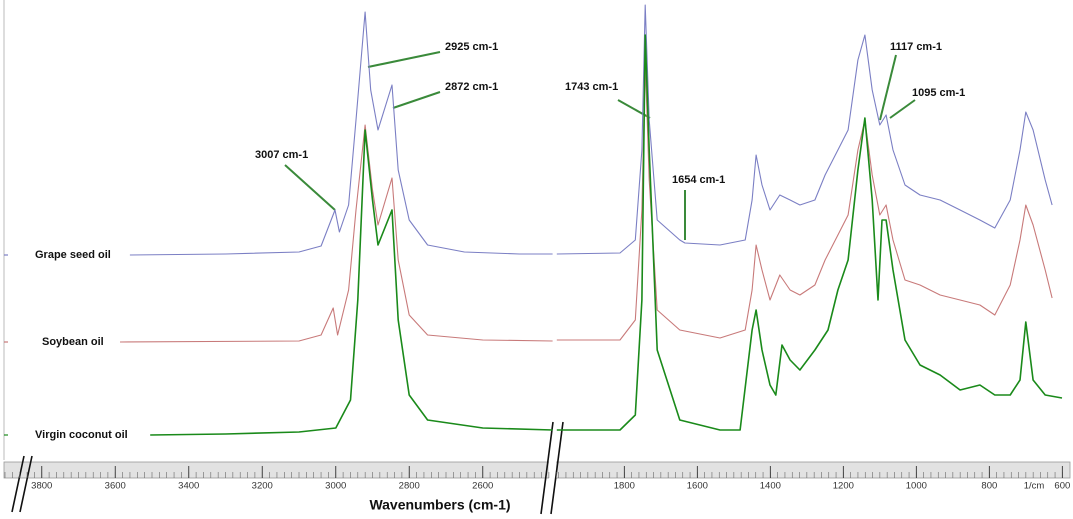 This screenshot has width=1073, height=519. What do you see at coordinates (409, 486) in the screenshot?
I see `x-tick-label: 2800` at bounding box center [409, 486].